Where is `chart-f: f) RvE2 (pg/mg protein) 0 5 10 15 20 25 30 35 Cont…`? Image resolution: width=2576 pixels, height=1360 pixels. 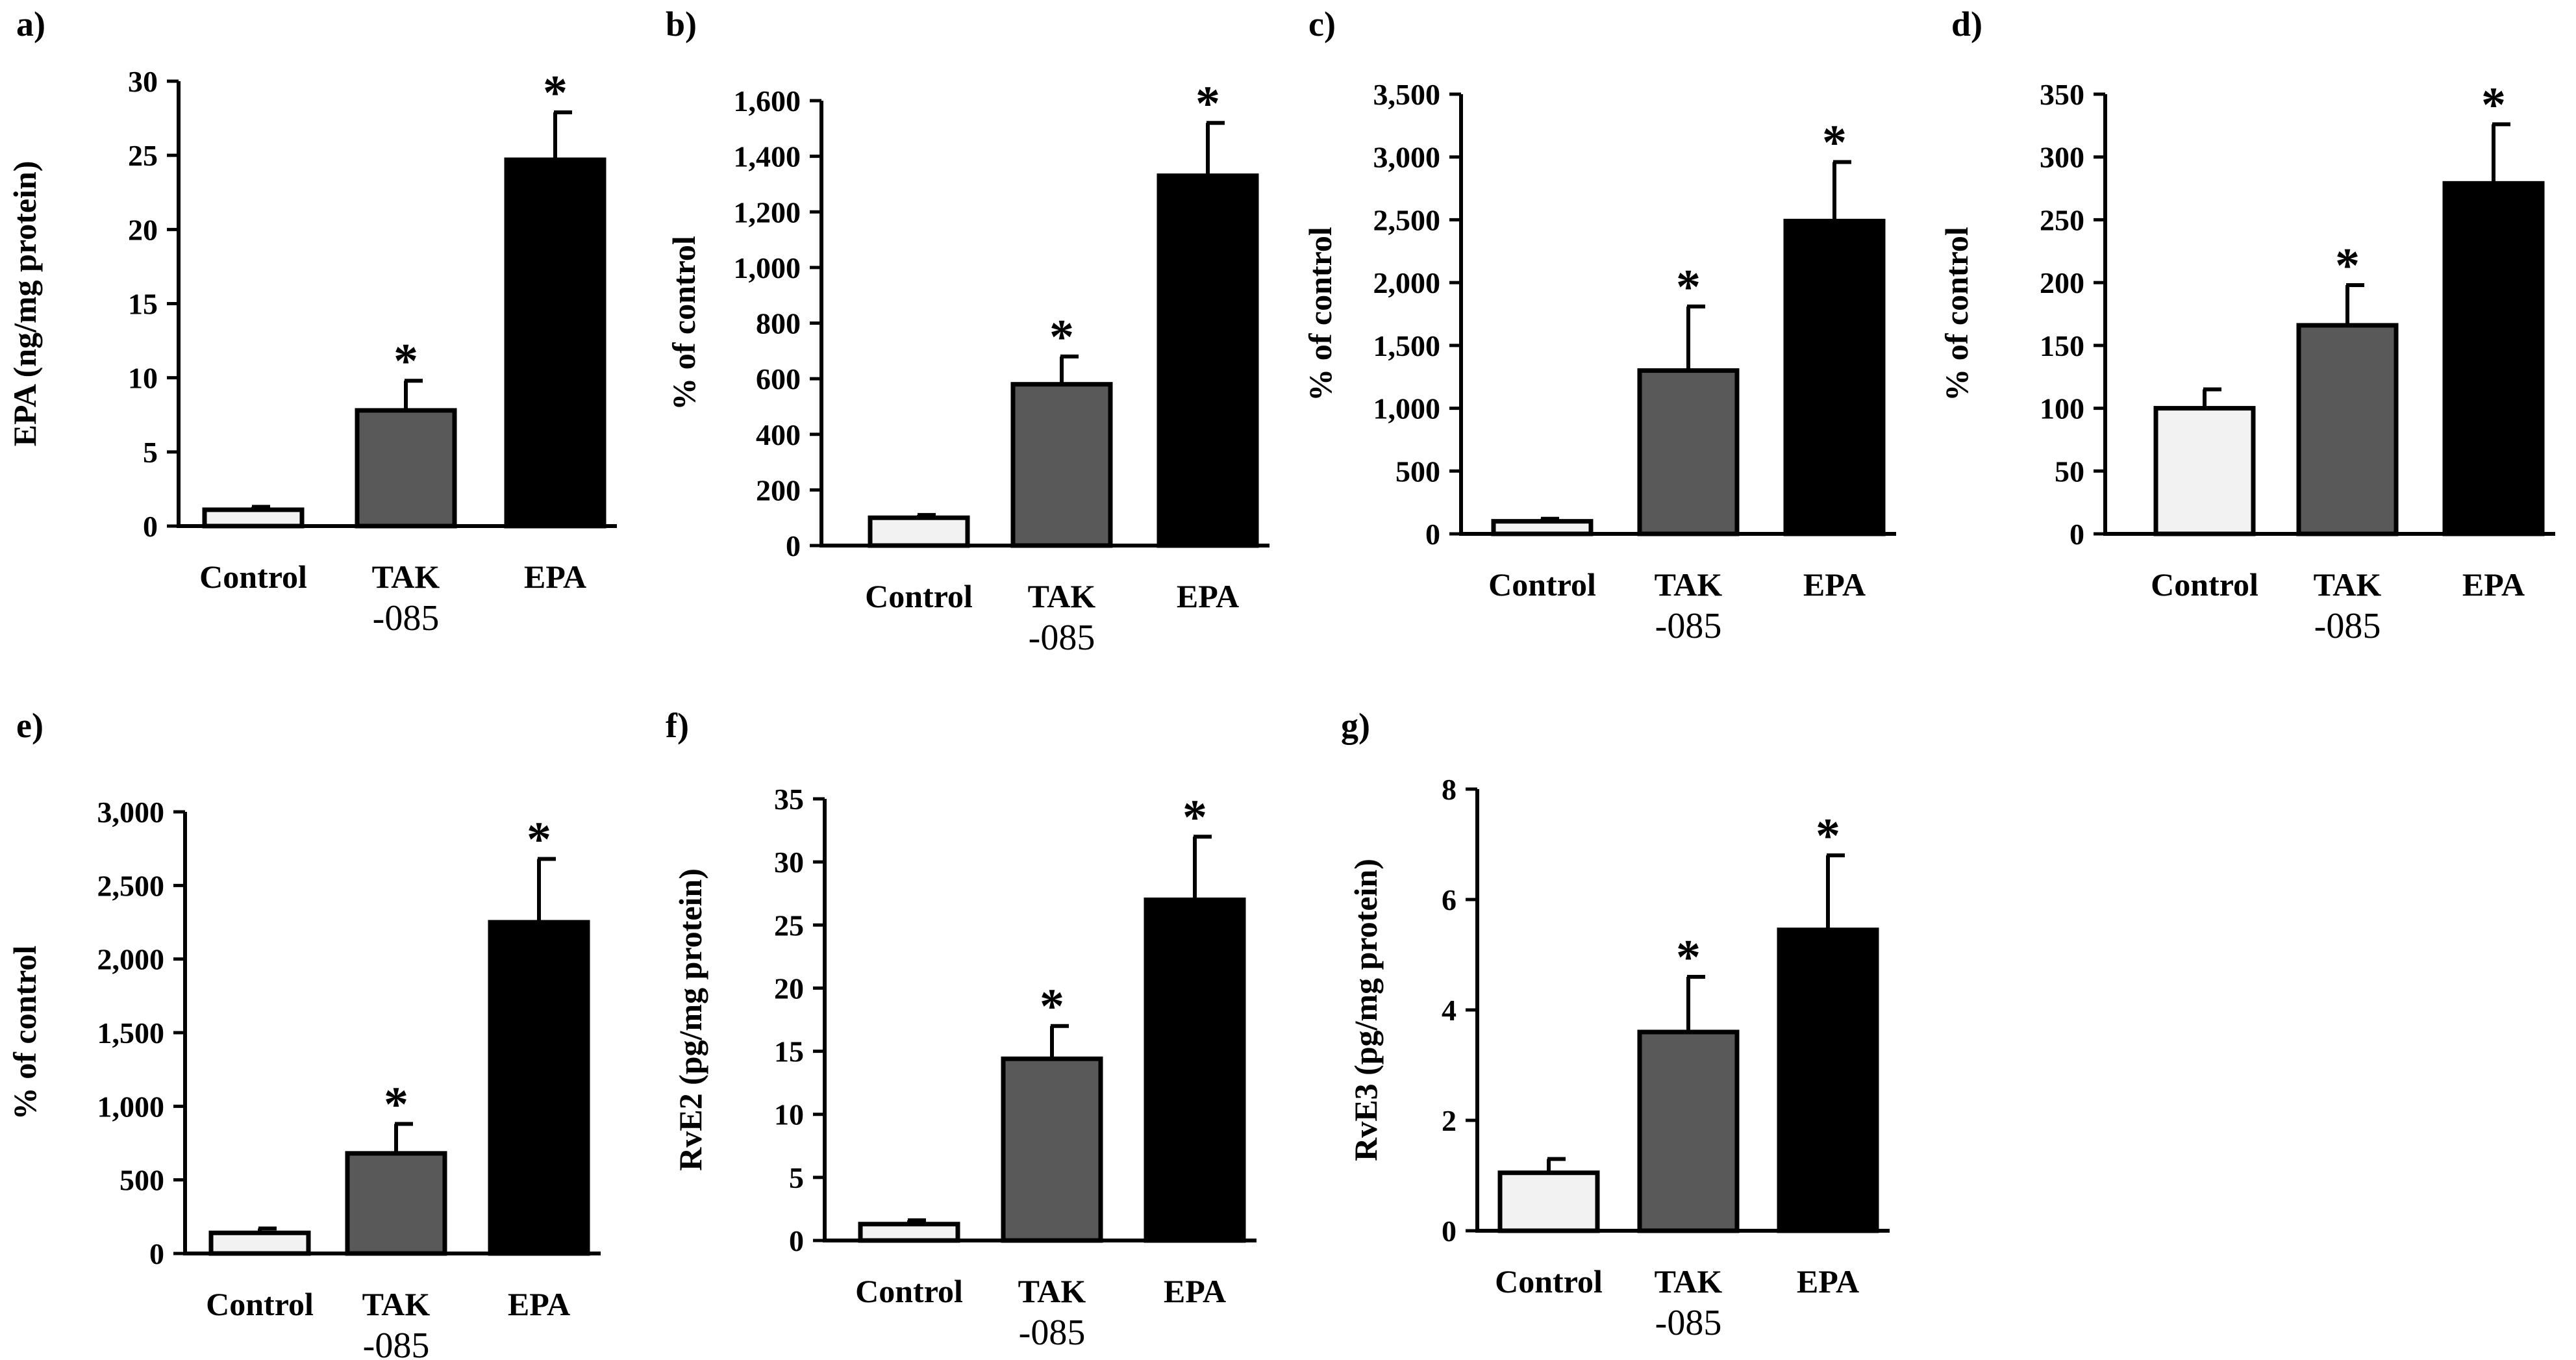
chart-f: f) RvE2 (pg/mg protein) 0 5 10 15 20 25 30 35 Cont… is located at coordinates (961, 1029).